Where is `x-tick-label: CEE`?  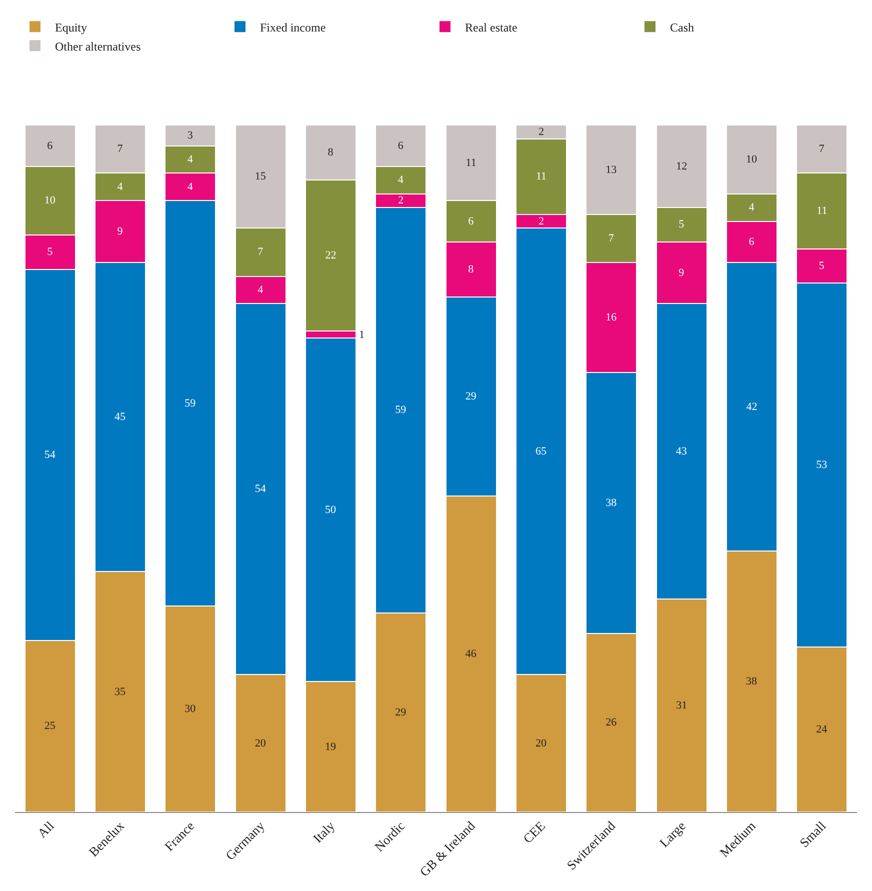
x-tick-label: CEE is located at coordinates (534, 832).